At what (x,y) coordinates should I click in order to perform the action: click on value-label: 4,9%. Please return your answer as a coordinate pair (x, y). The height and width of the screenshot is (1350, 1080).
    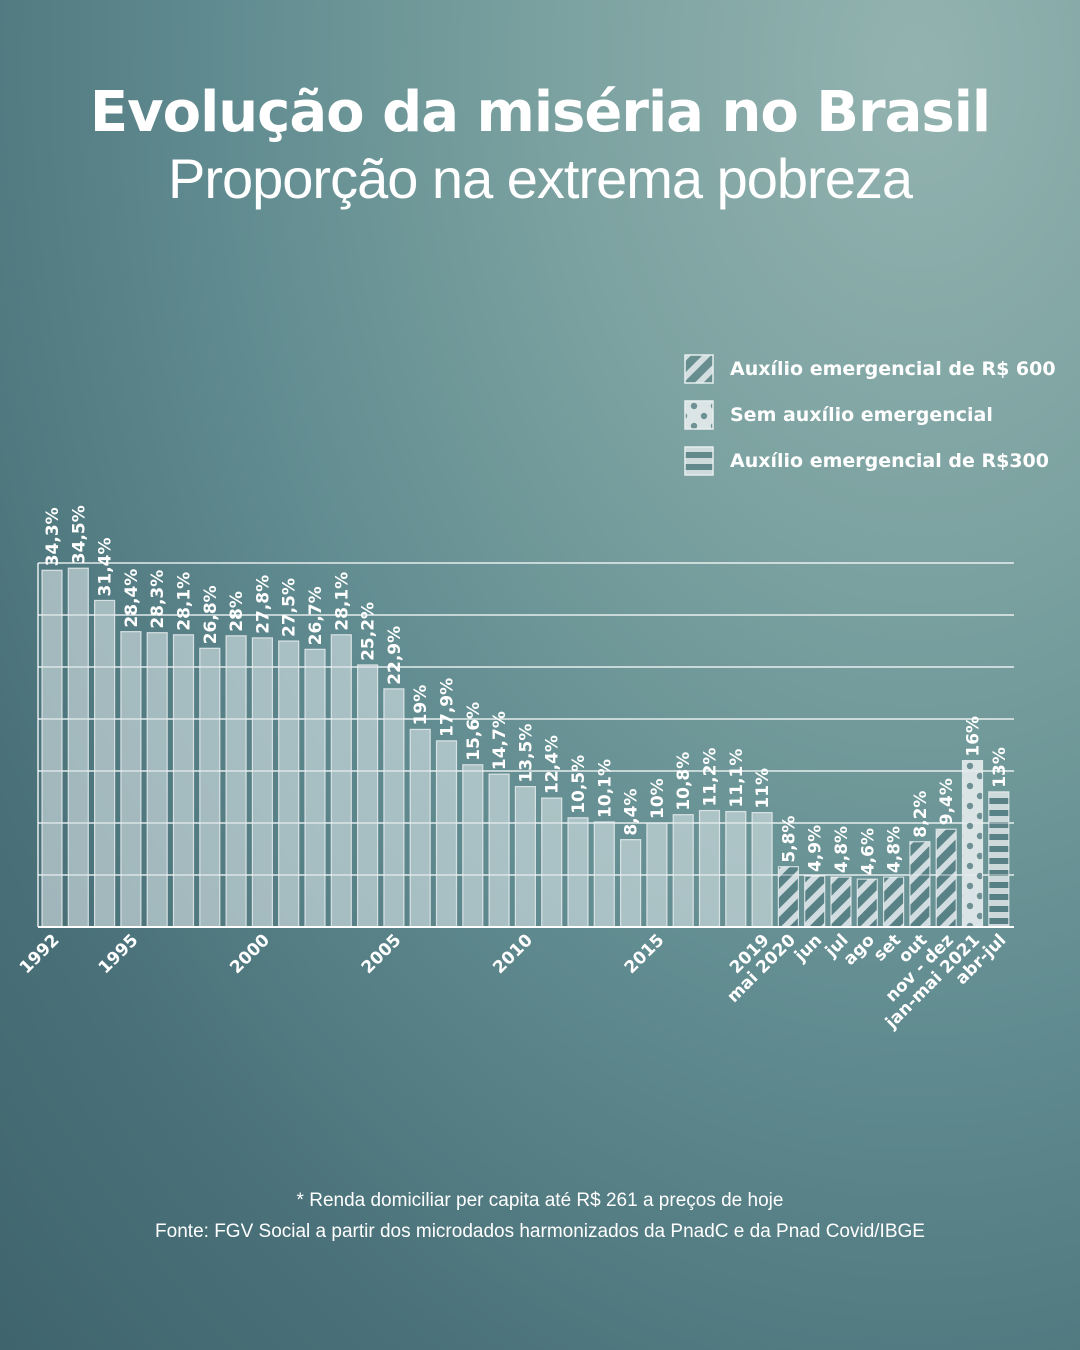
    Looking at the image, I should click on (816, 848).